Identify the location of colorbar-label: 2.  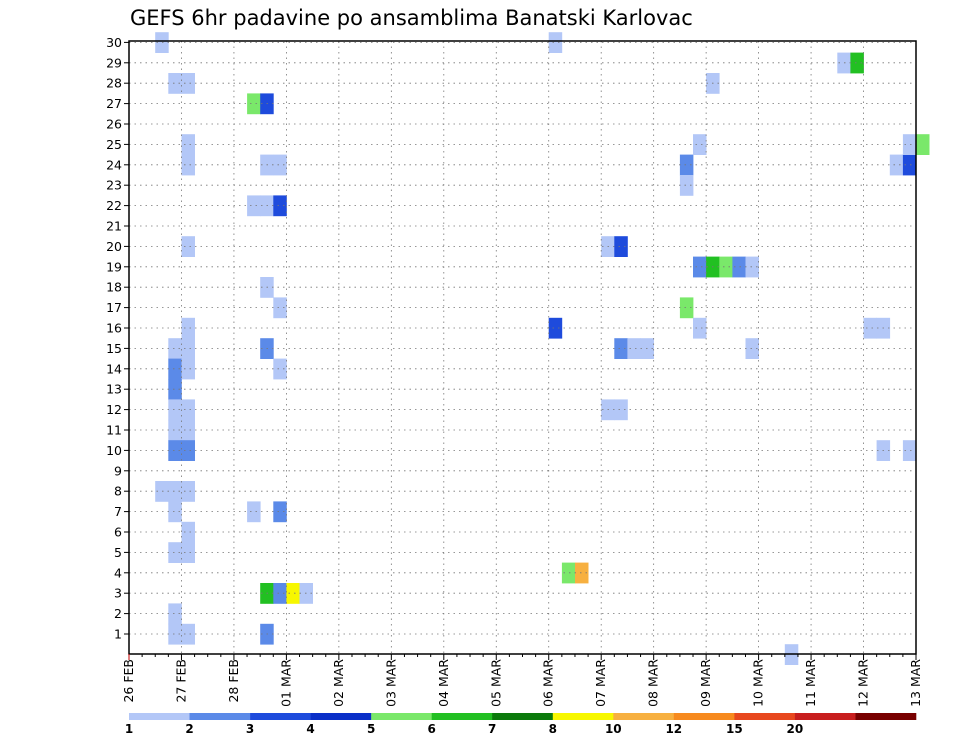
(189, 729).